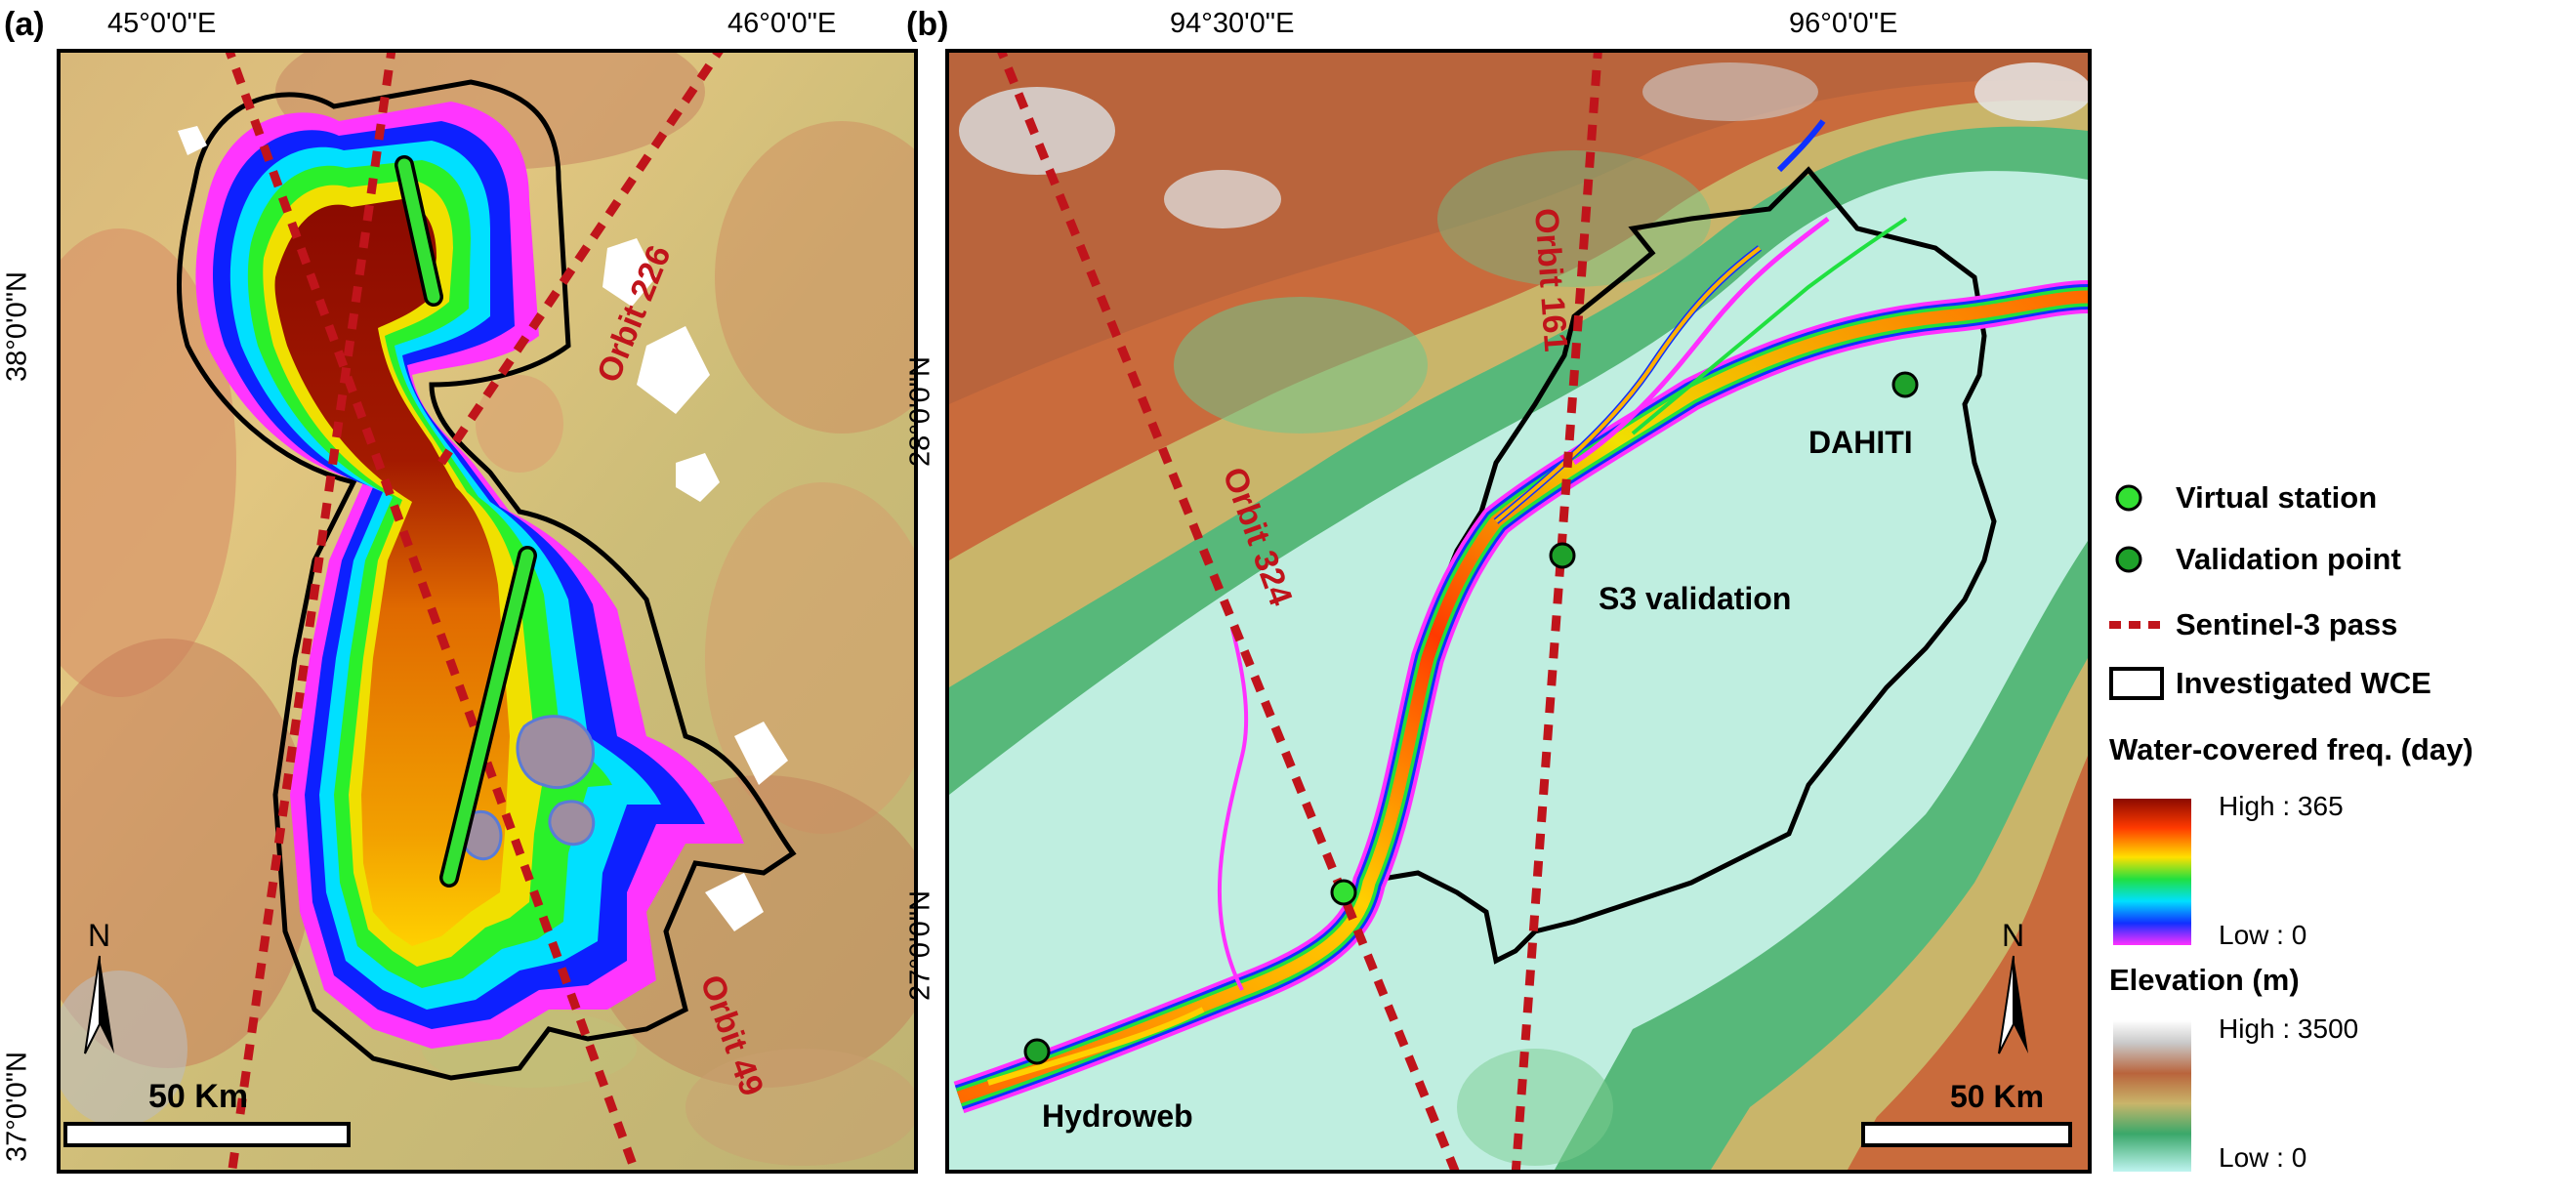  What do you see at coordinates (2281, 806) in the screenshot?
I see `legend-water-high: High : 365` at bounding box center [2281, 806].